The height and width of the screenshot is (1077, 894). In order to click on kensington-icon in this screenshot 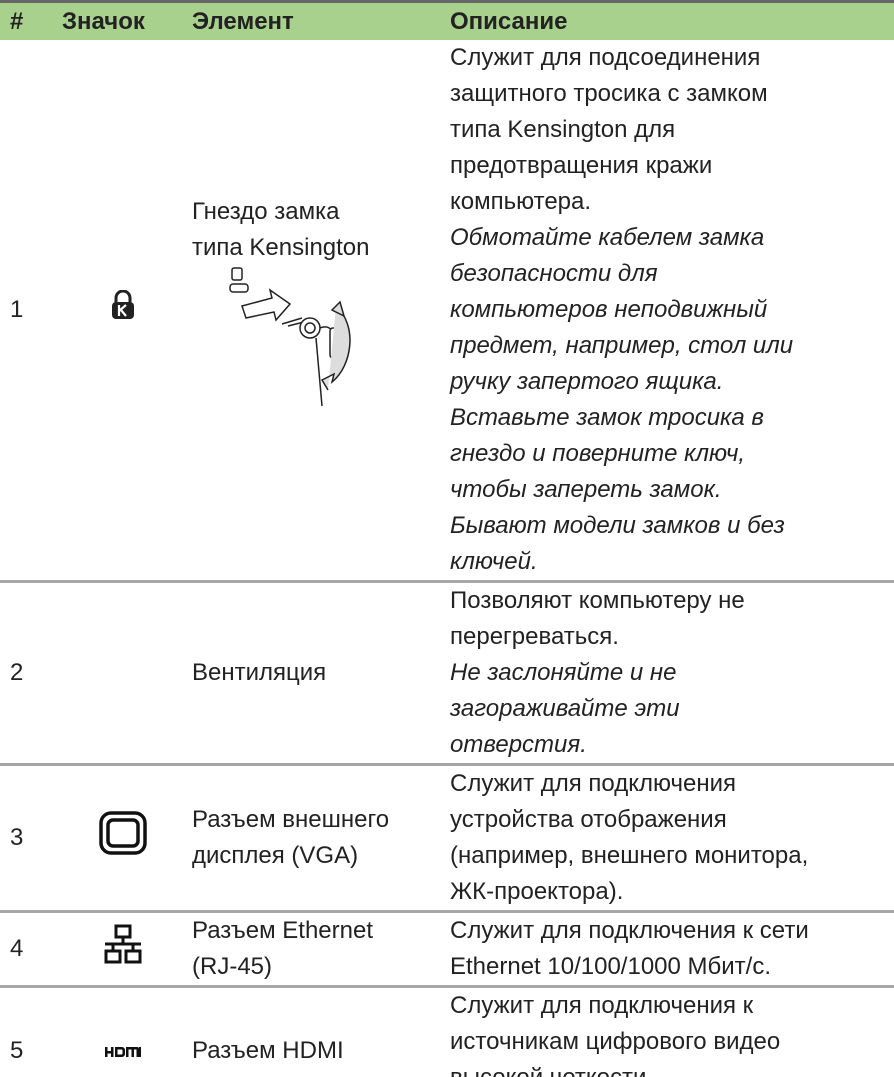, I will do `click(123, 304)`.